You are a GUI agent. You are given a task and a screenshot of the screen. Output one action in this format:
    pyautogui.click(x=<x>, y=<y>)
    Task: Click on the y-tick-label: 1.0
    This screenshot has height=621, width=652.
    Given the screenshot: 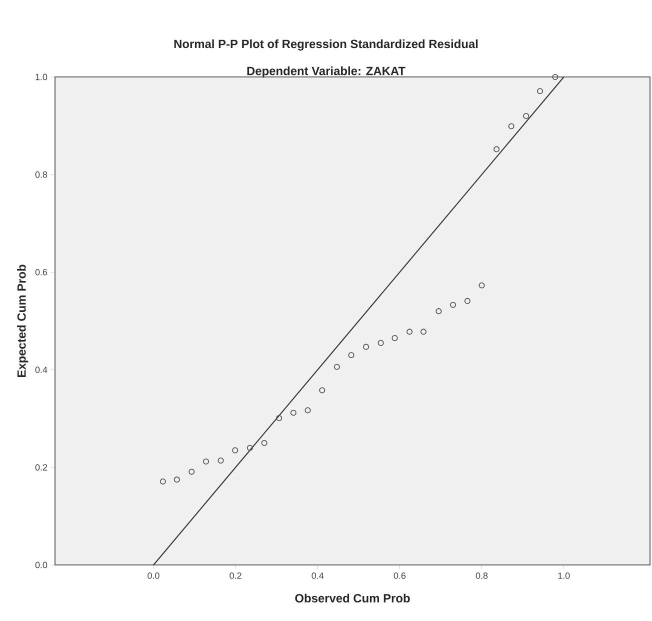 What is the action you would take?
    pyautogui.click(x=42, y=77)
    